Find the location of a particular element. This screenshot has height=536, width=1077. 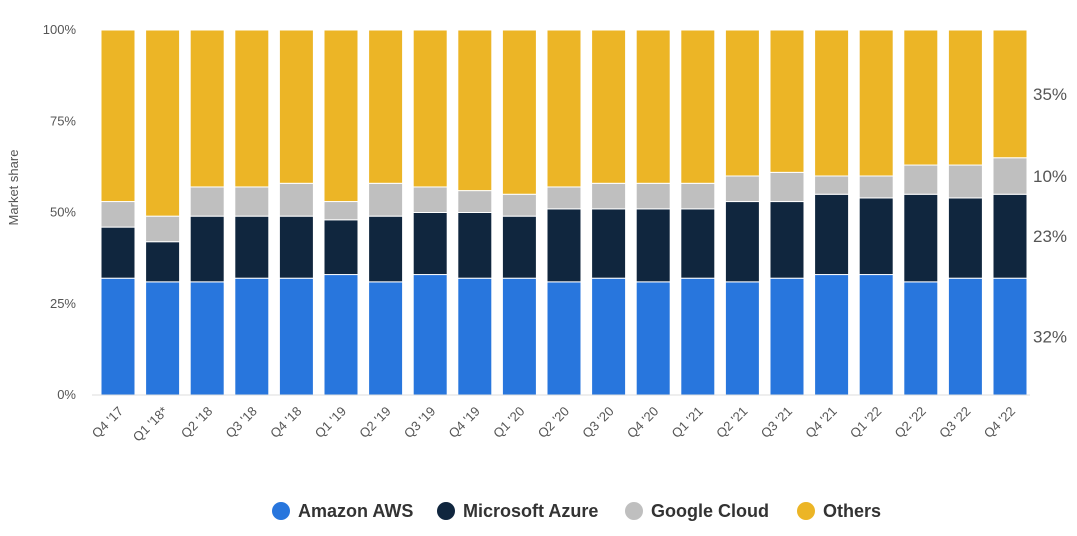

legend-label: Others is located at coordinates (852, 511).